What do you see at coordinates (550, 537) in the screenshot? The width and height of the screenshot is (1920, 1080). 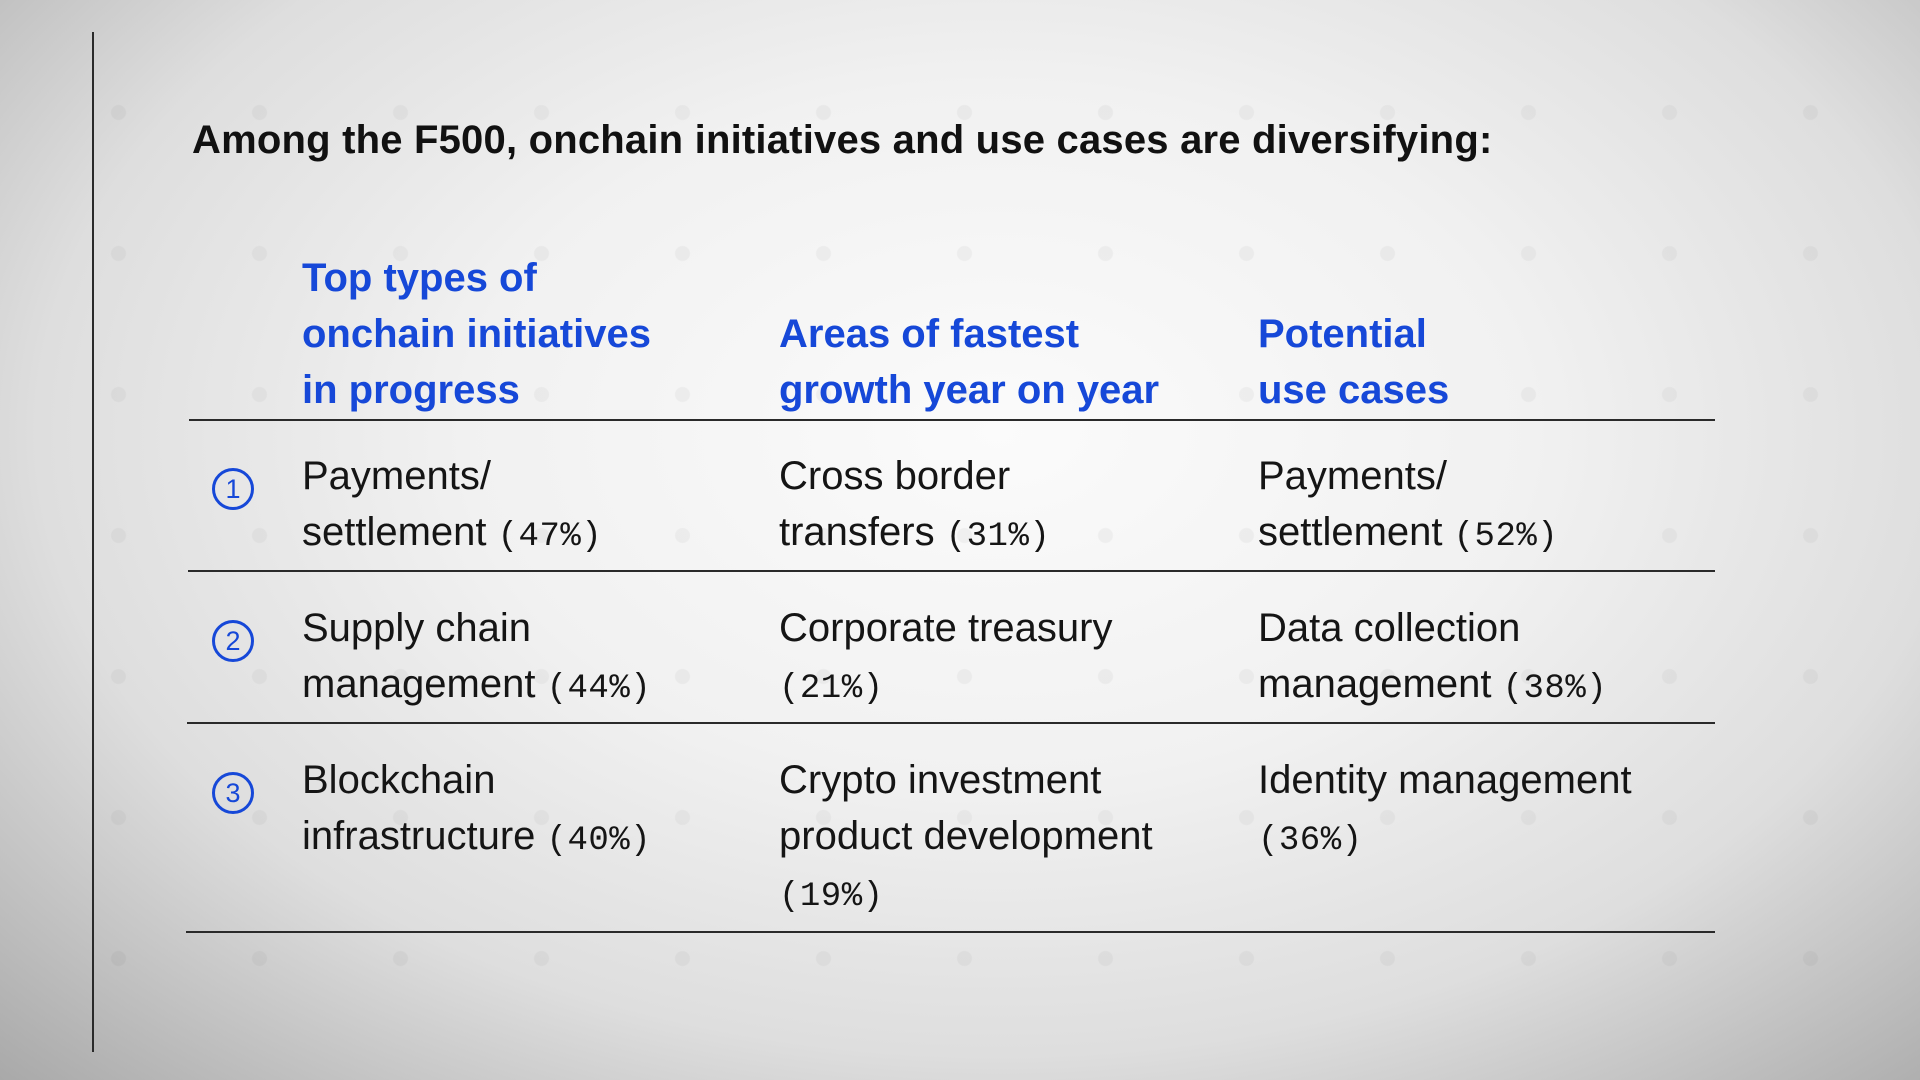 I see `cell-percent: (47%)` at bounding box center [550, 537].